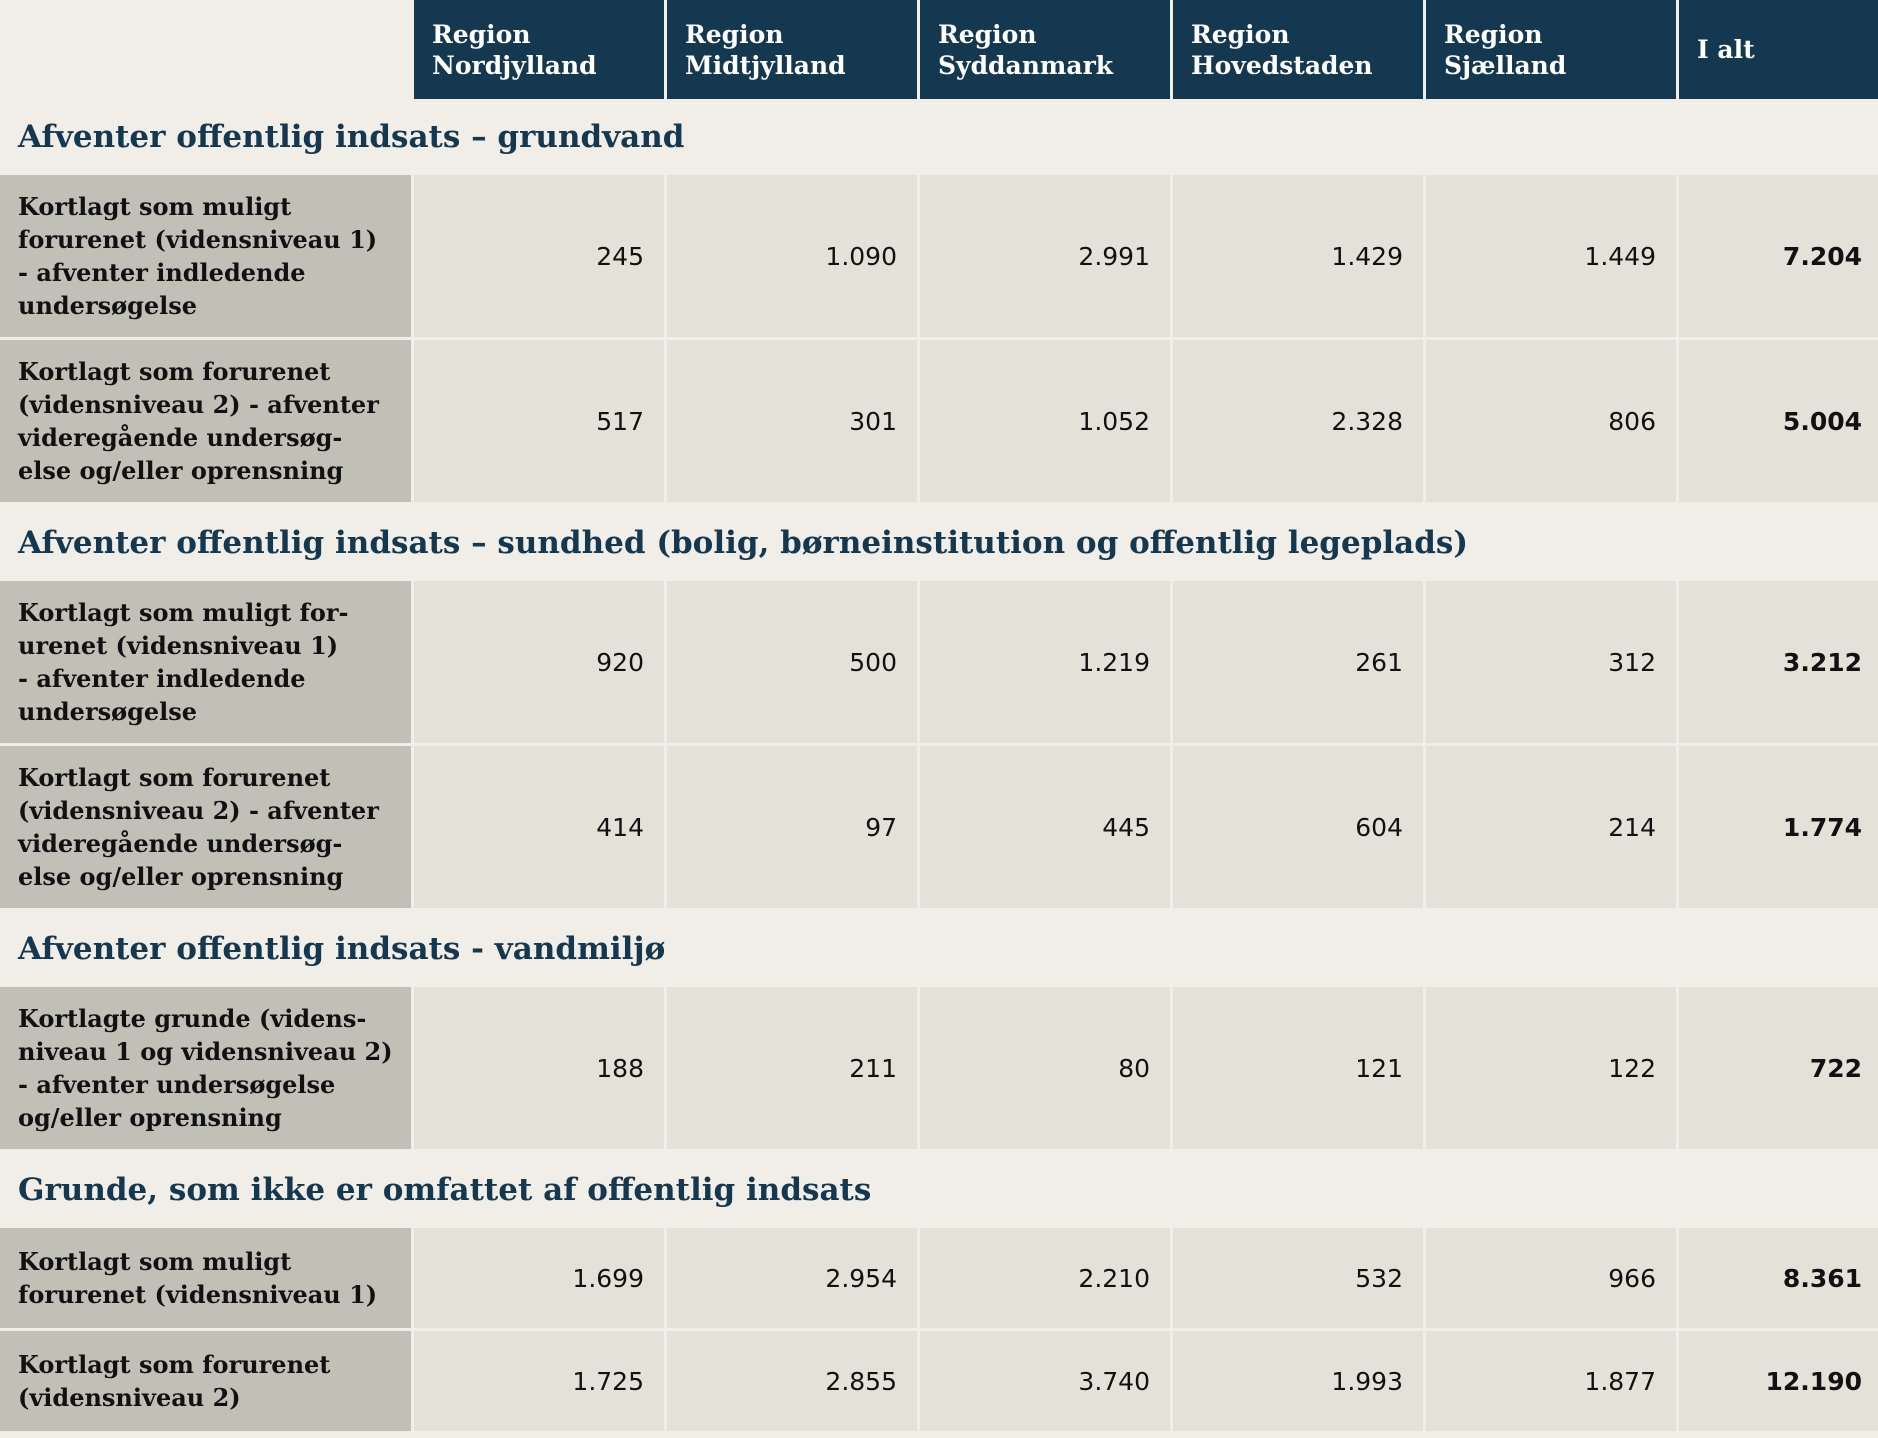 The width and height of the screenshot is (1878, 1438). What do you see at coordinates (1551, 1068) in the screenshot?
I see `value-cell: 122` at bounding box center [1551, 1068].